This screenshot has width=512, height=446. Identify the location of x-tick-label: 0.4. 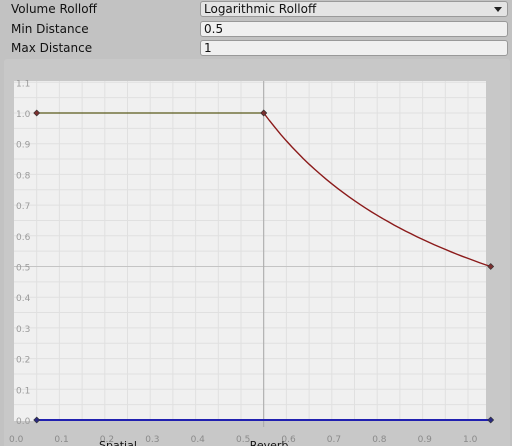
(198, 440).